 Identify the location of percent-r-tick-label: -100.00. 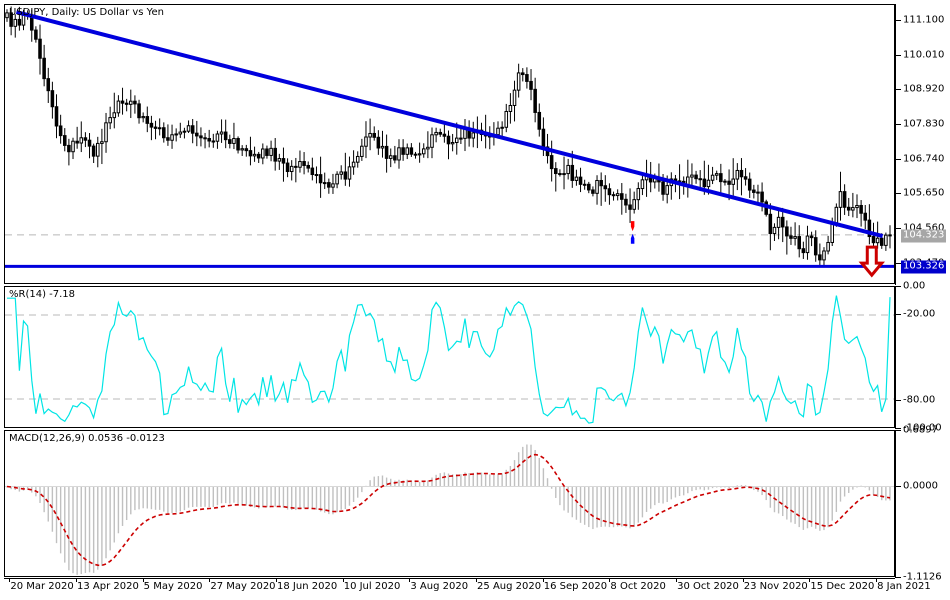
(922, 428).